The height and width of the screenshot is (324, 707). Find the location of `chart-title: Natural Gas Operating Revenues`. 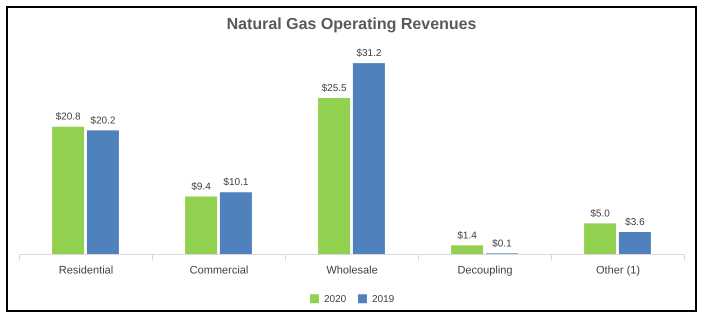

chart-title: Natural Gas Operating Revenues is located at coordinates (351, 24).